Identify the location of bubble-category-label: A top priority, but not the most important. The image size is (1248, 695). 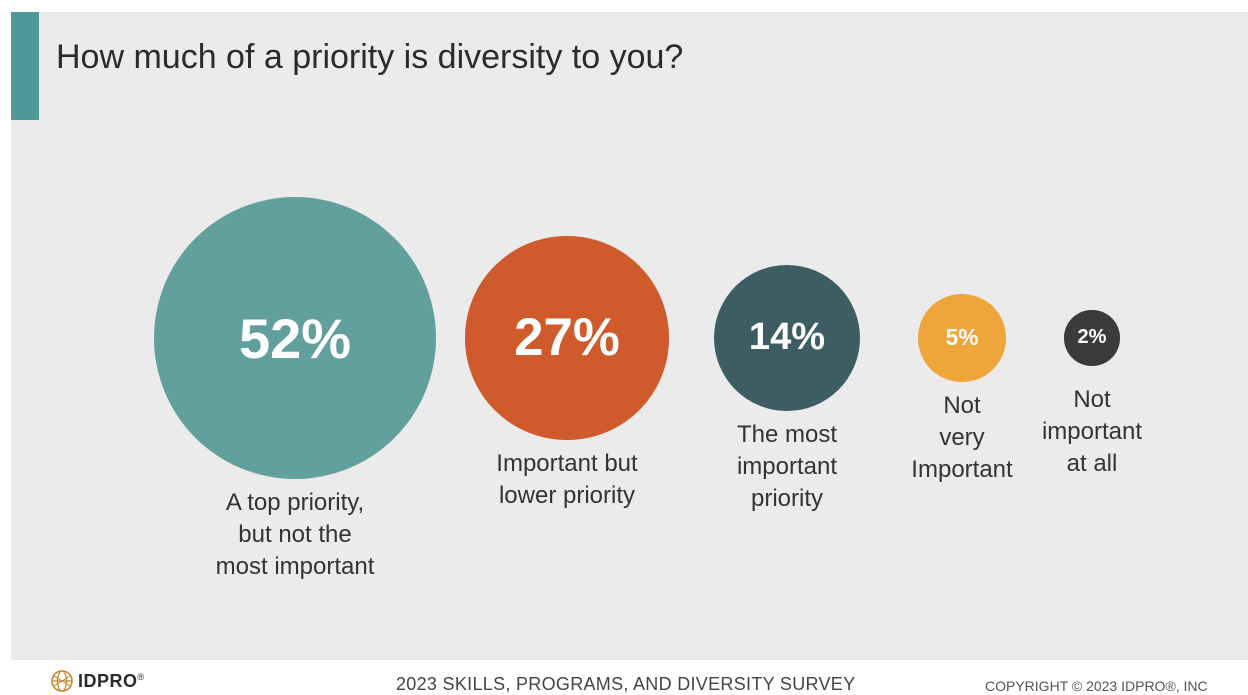
(295, 535).